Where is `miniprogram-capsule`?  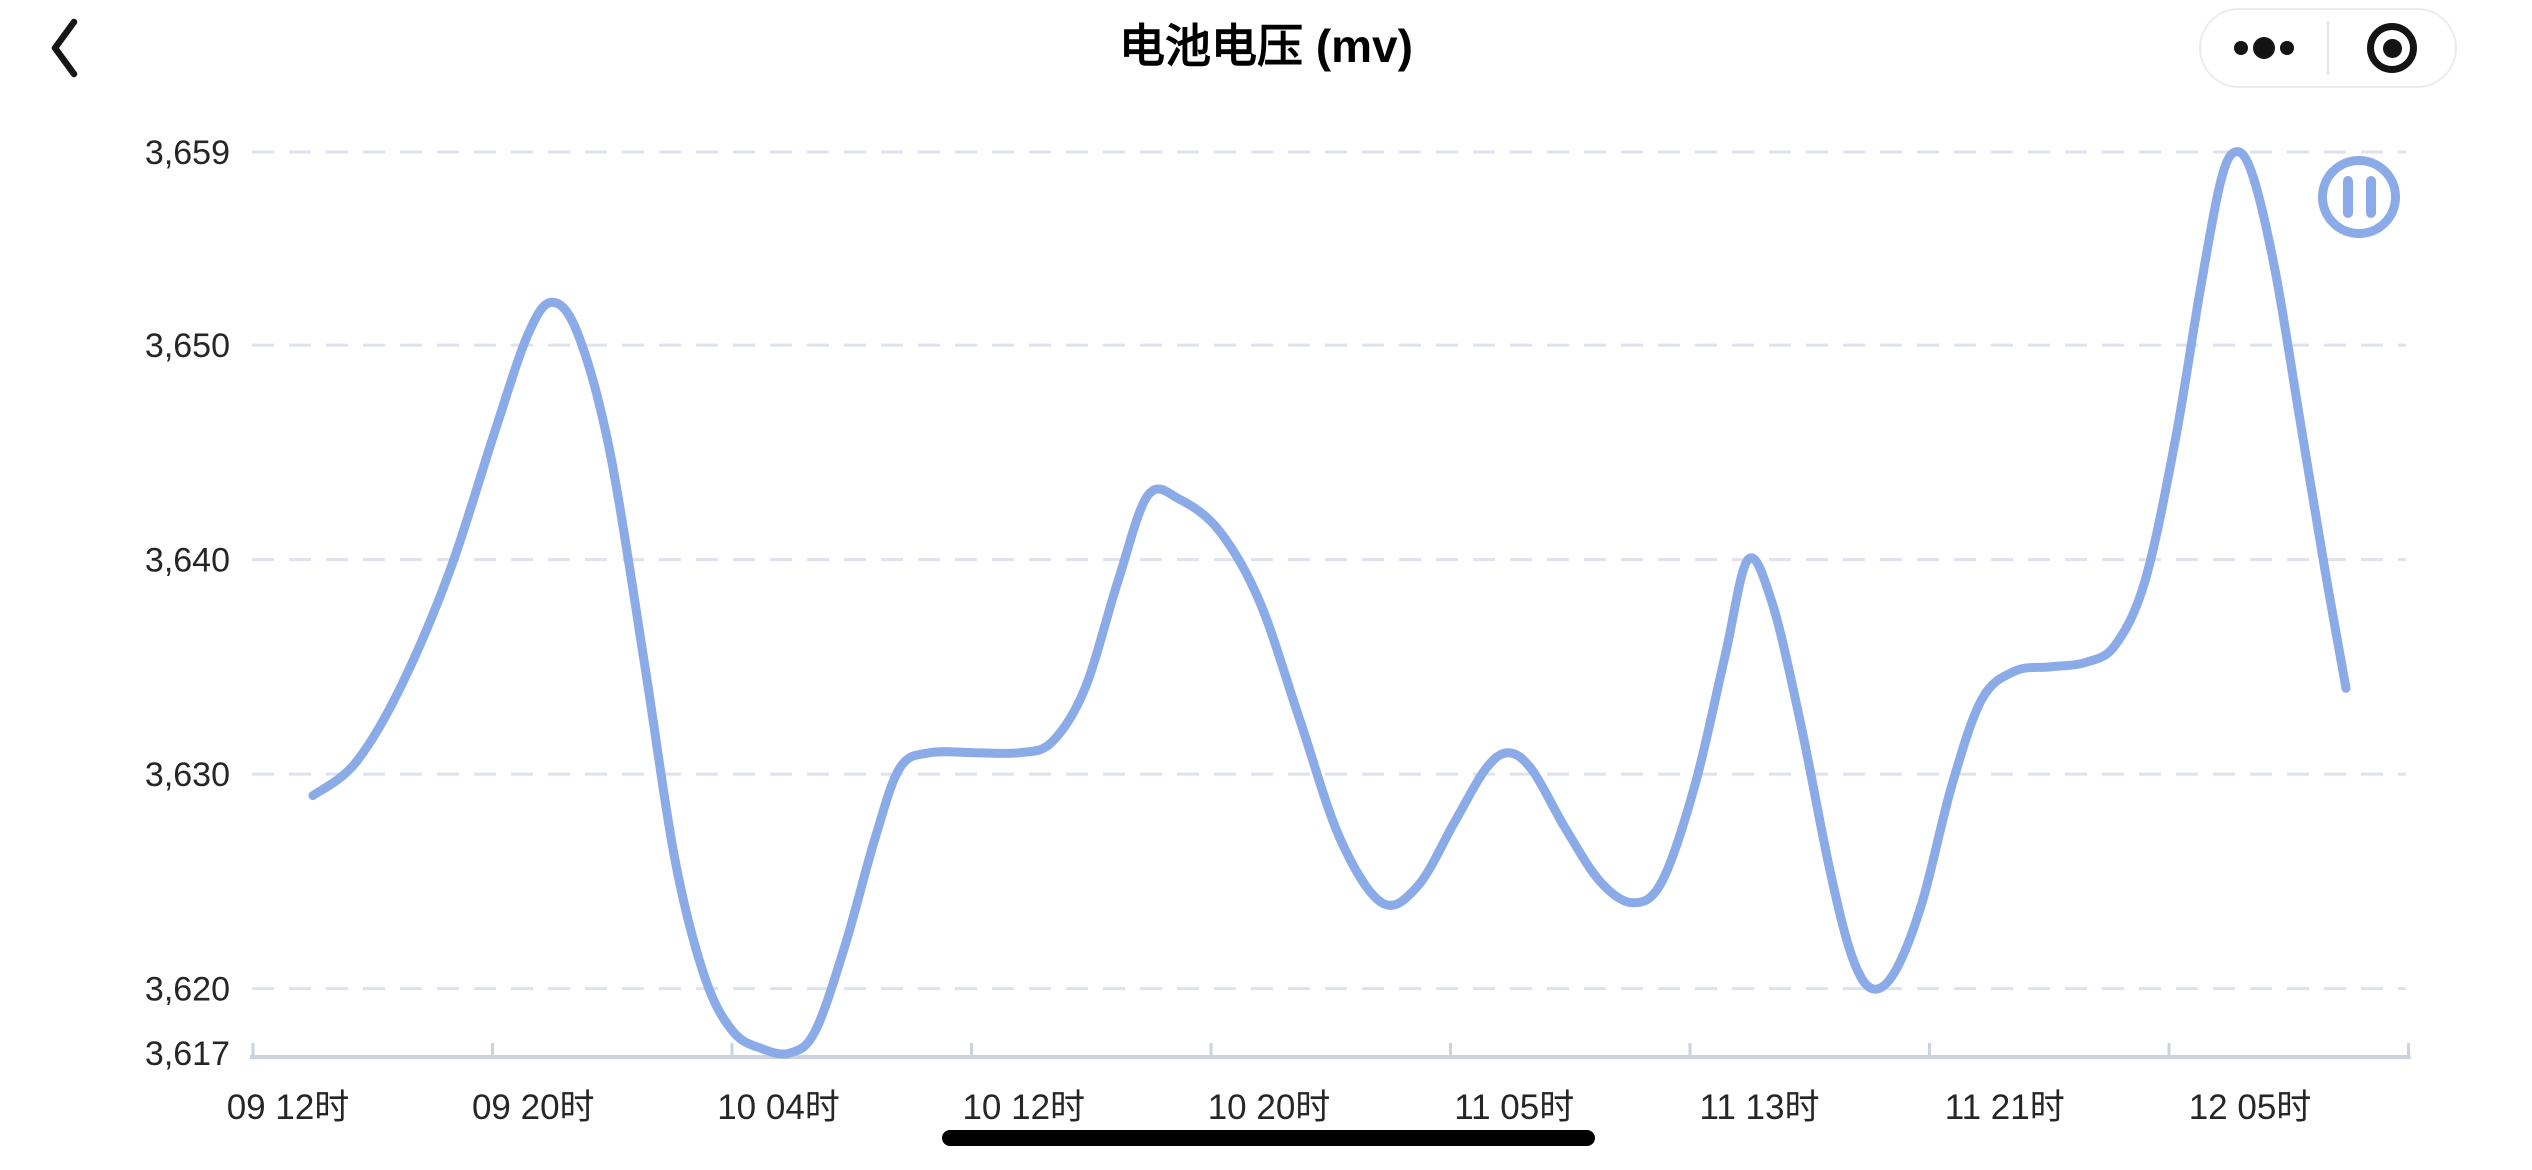 miniprogram-capsule is located at coordinates (2328, 48).